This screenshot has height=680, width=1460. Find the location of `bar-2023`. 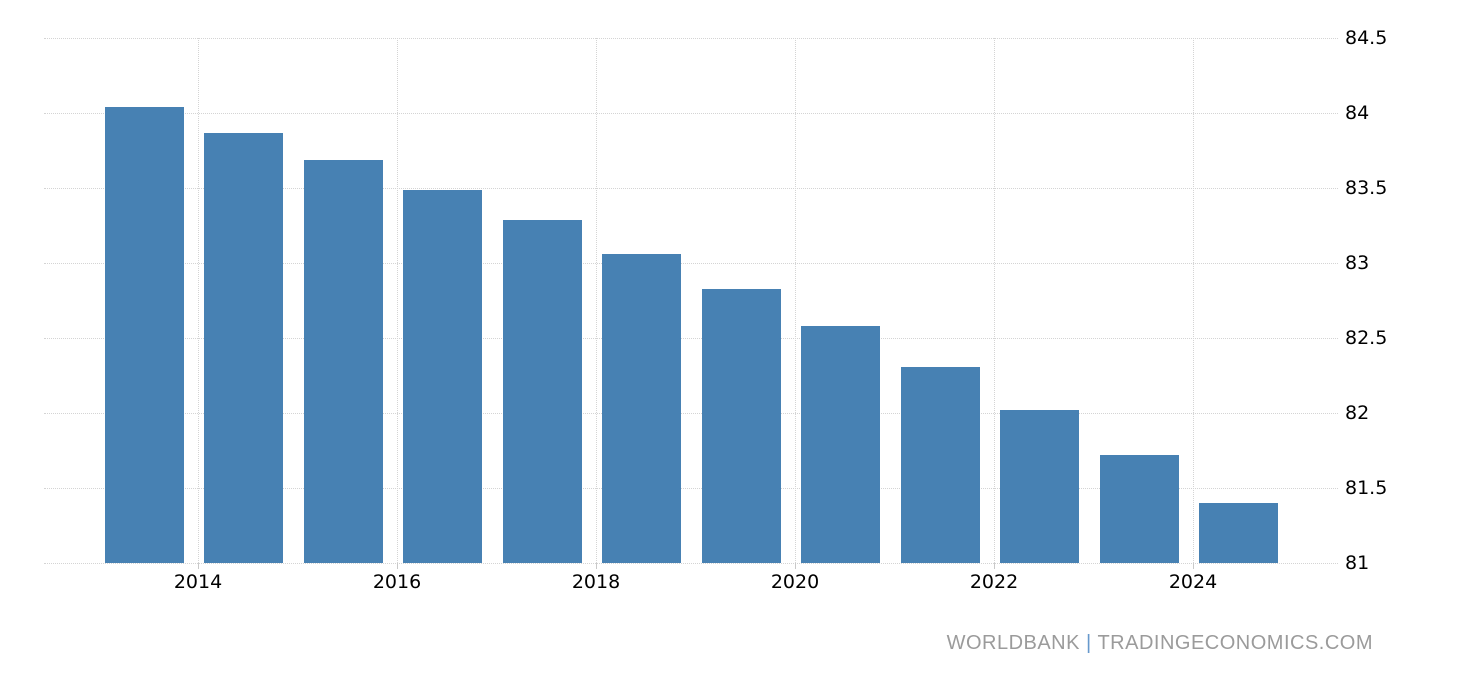

bar-2023 is located at coordinates (1139, 509).